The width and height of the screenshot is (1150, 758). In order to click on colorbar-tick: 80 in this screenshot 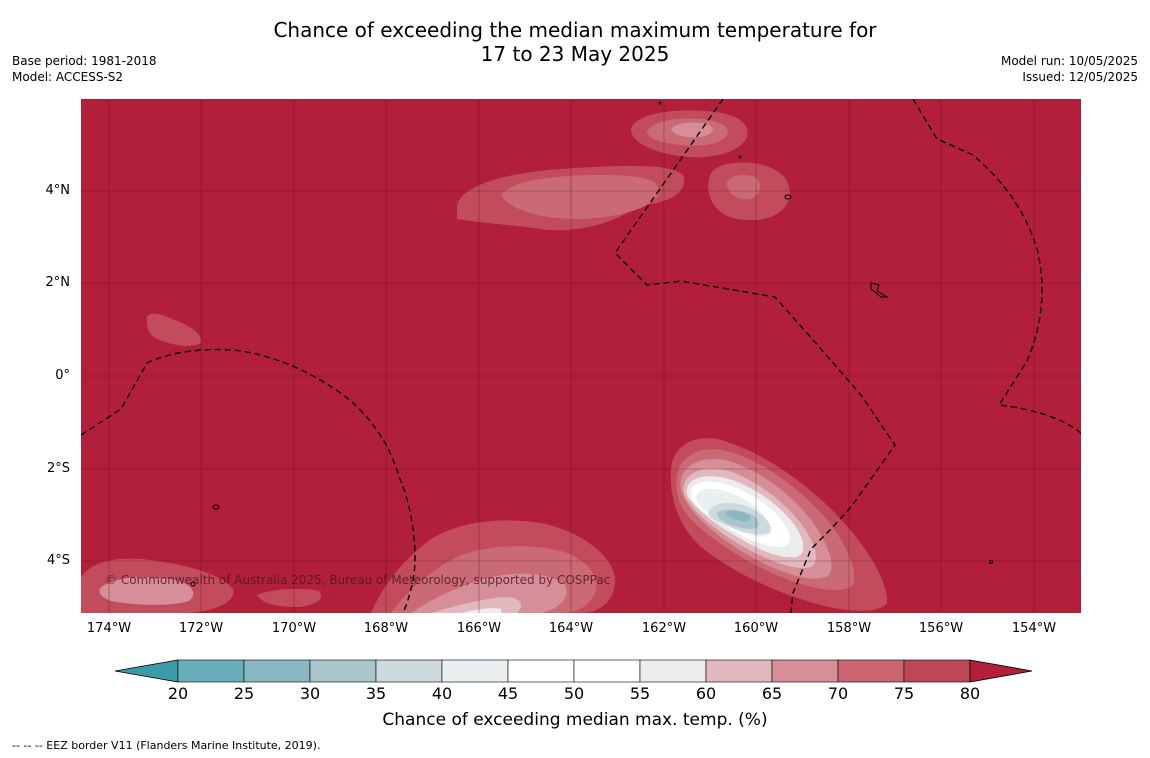, I will do `click(970, 693)`.